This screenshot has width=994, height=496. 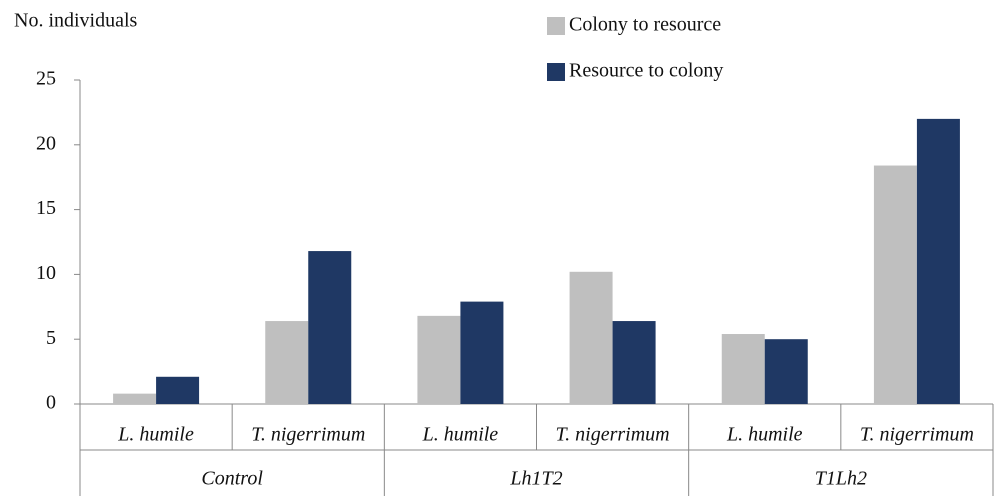 I want to click on y-tick-label: 25, so click(x=46, y=79).